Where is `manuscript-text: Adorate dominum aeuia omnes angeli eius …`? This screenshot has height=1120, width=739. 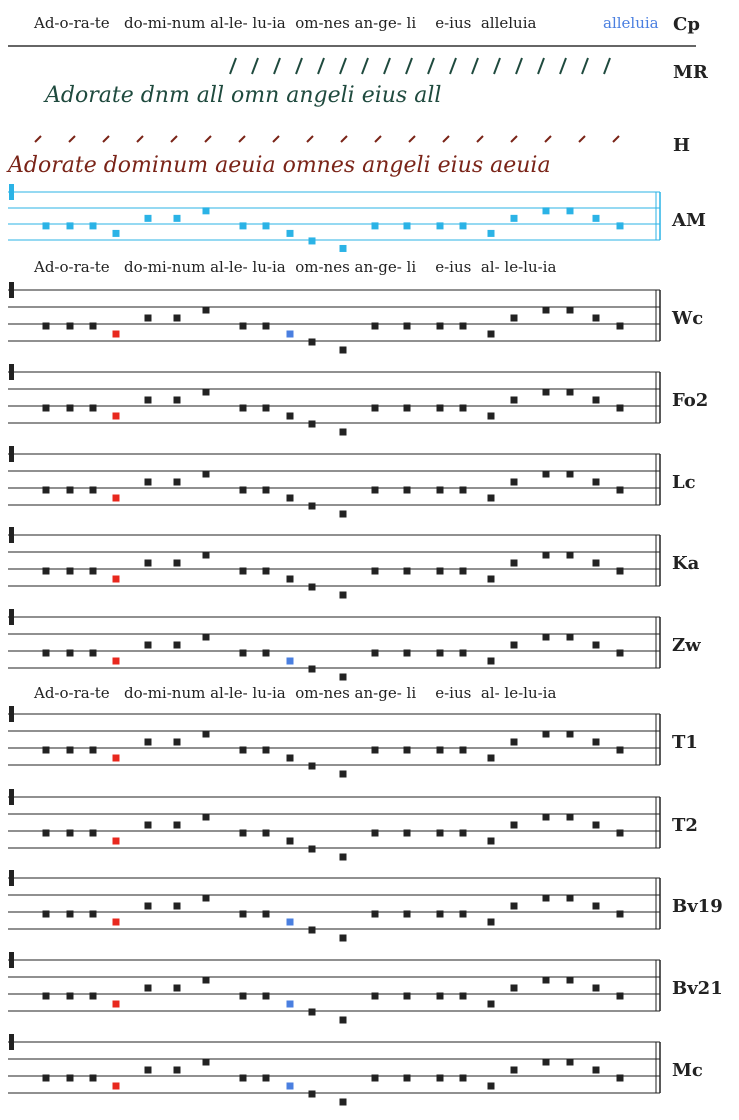 manuscript-text: Adorate dominum aeuia omnes angeli eius … is located at coordinates (278, 165).